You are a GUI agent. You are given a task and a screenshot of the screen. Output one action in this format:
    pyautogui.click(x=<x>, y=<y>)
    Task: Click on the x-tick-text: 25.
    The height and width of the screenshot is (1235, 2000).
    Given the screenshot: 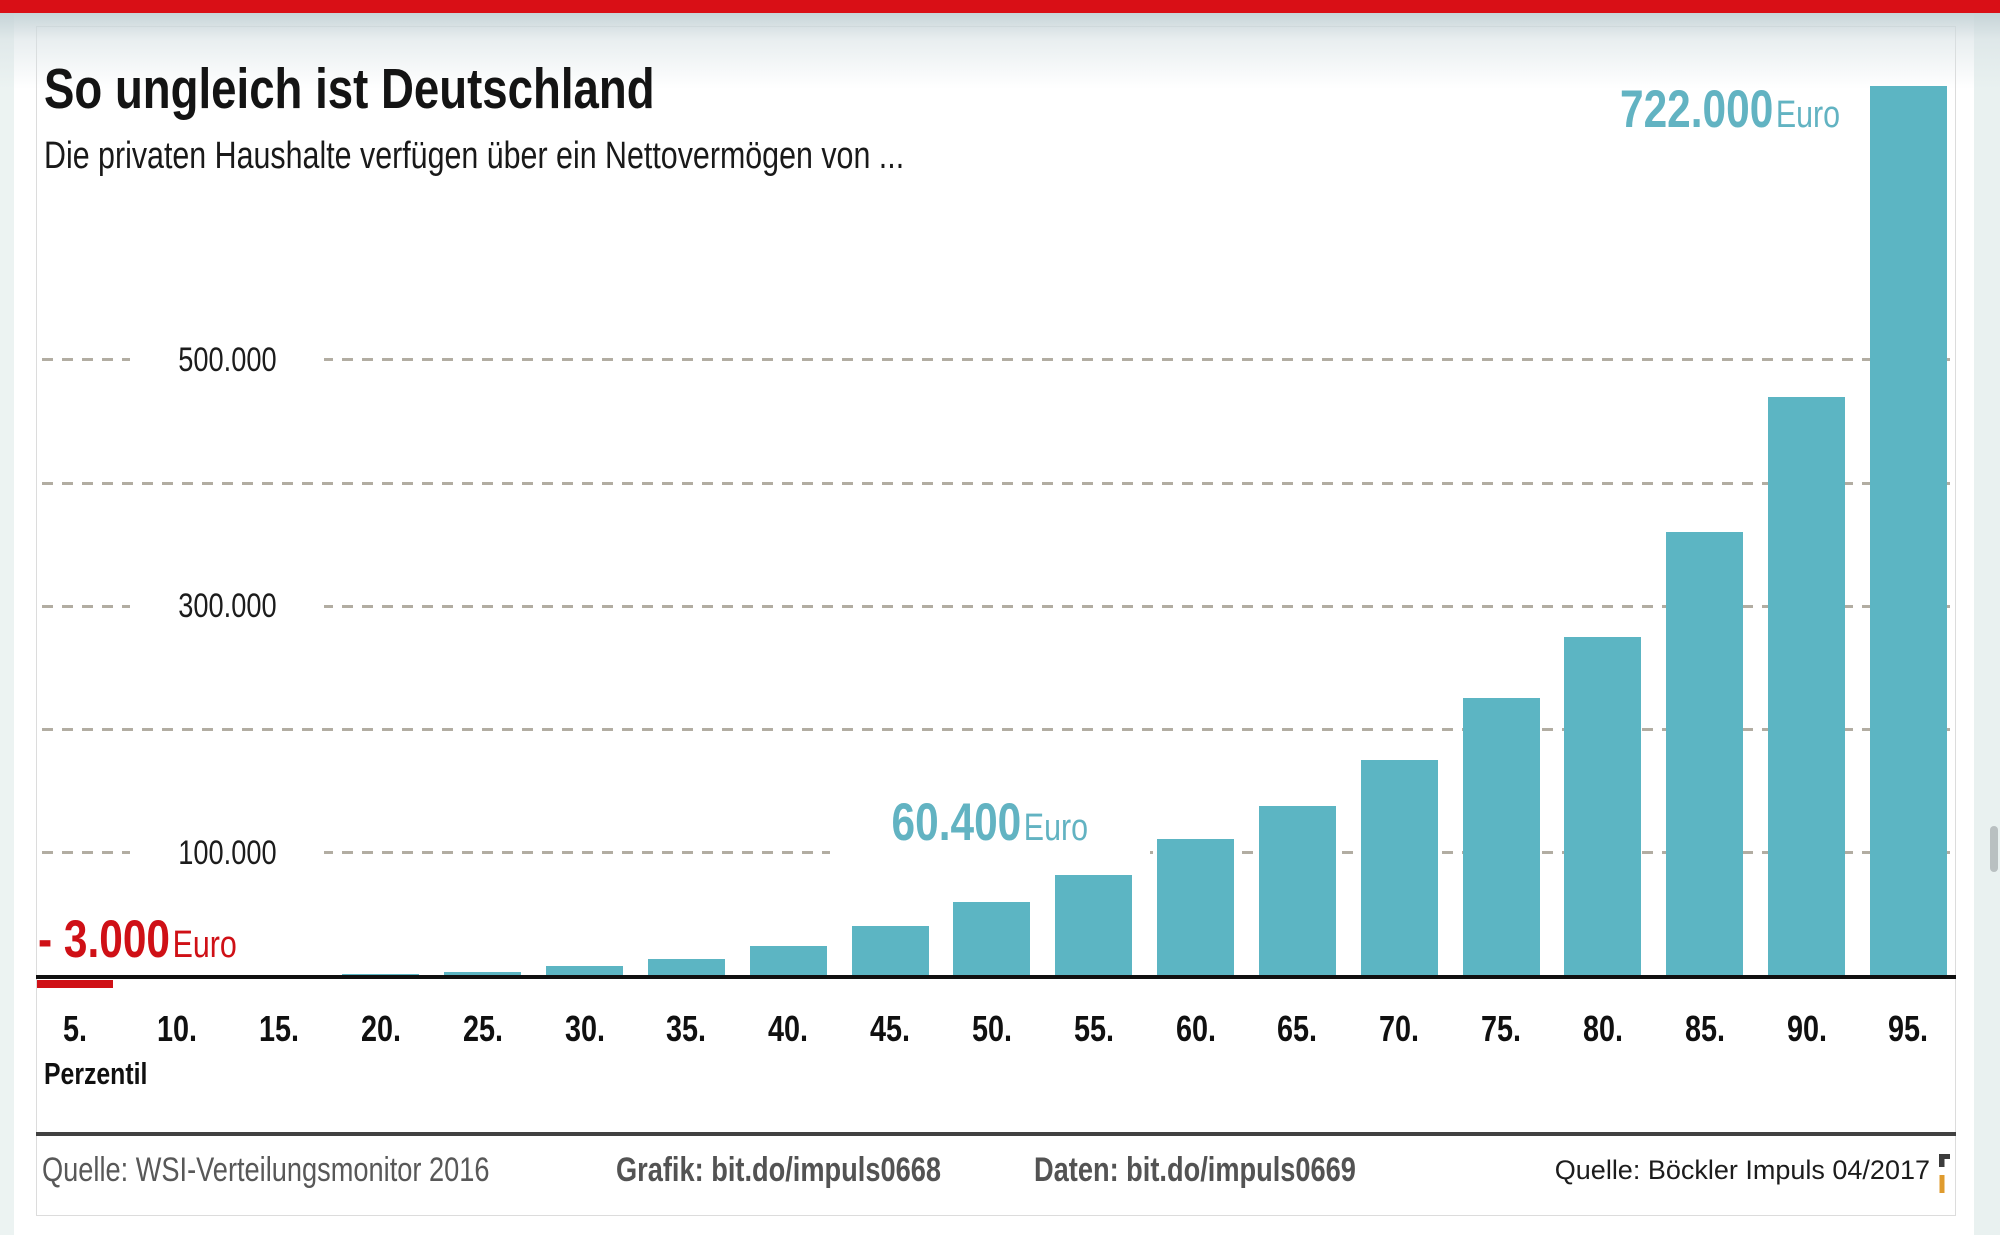 What is the action you would take?
    pyautogui.click(x=482, y=1028)
    